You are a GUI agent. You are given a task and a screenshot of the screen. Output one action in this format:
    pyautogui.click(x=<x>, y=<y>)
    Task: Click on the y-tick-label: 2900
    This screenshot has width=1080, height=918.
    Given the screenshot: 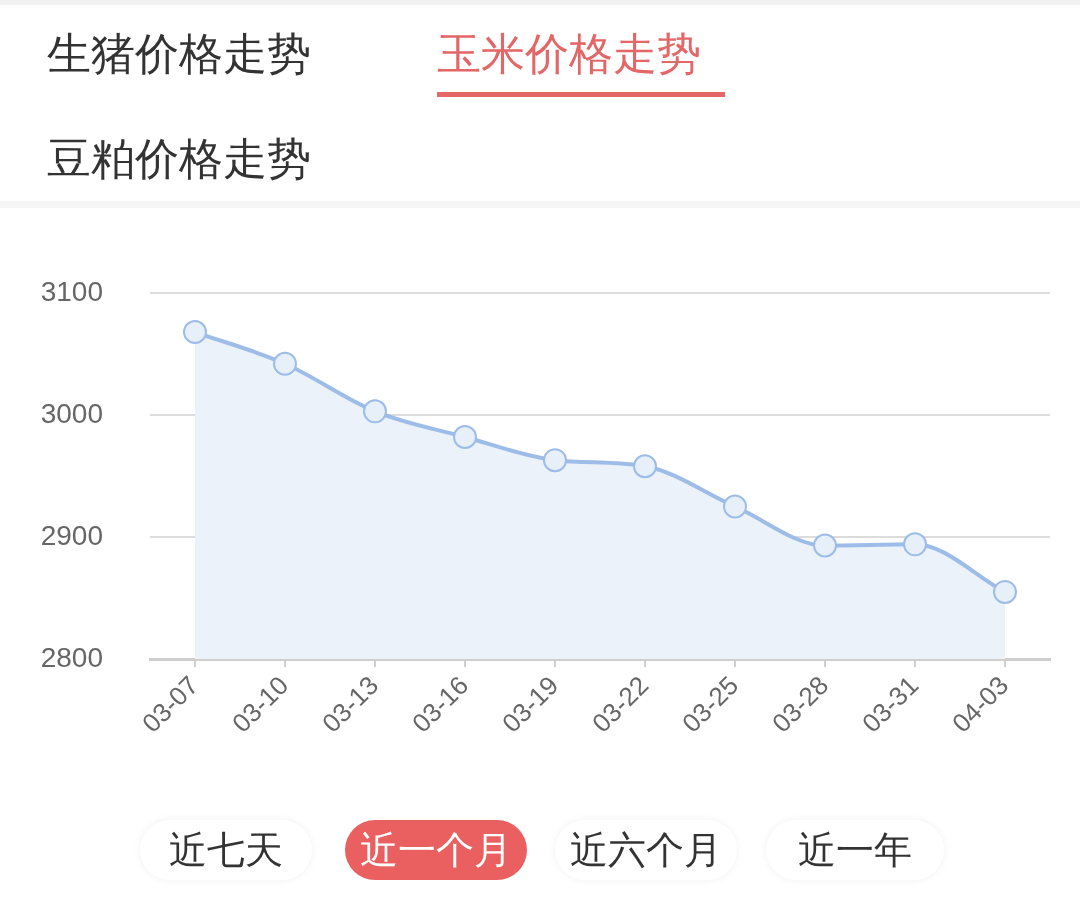 What is the action you would take?
    pyautogui.click(x=71, y=535)
    